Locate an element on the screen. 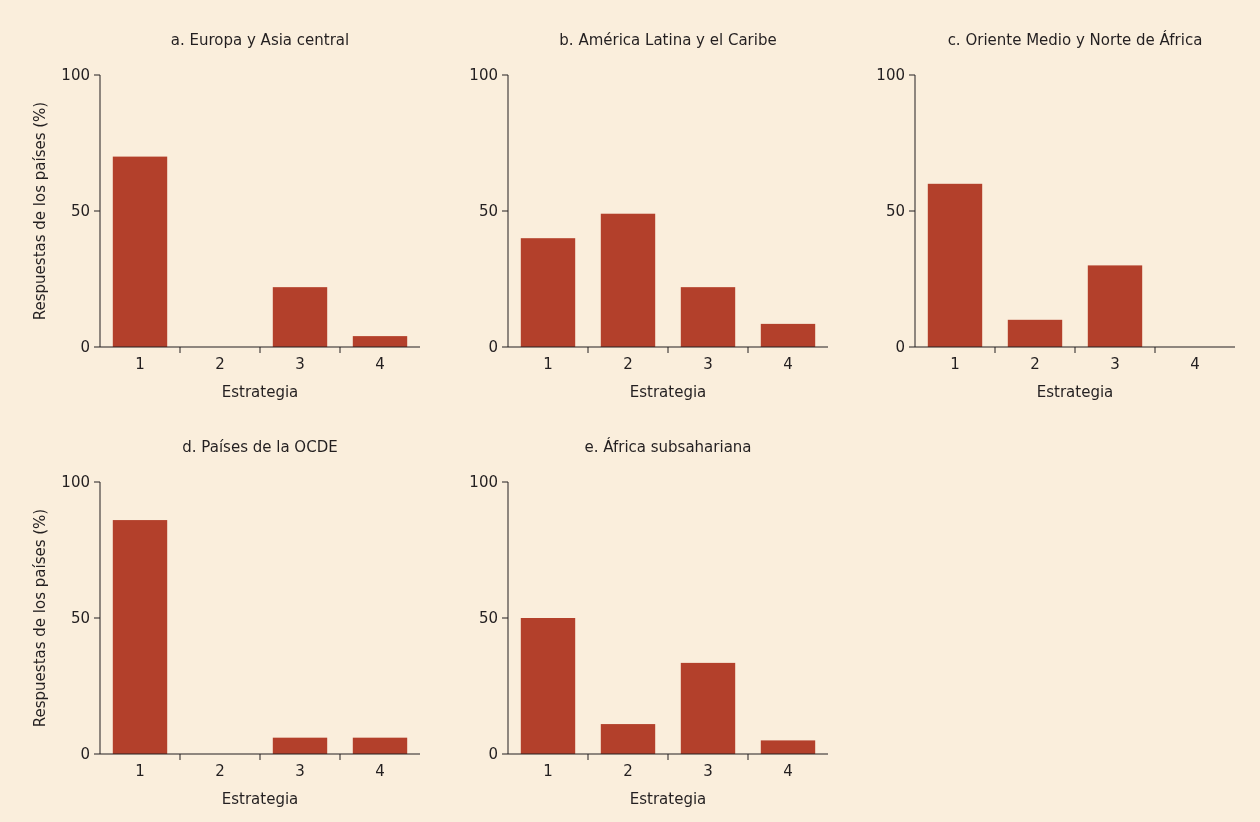 This screenshot has width=1260, height=822. chart-title: e. África subsahariana is located at coordinates (668, 446).